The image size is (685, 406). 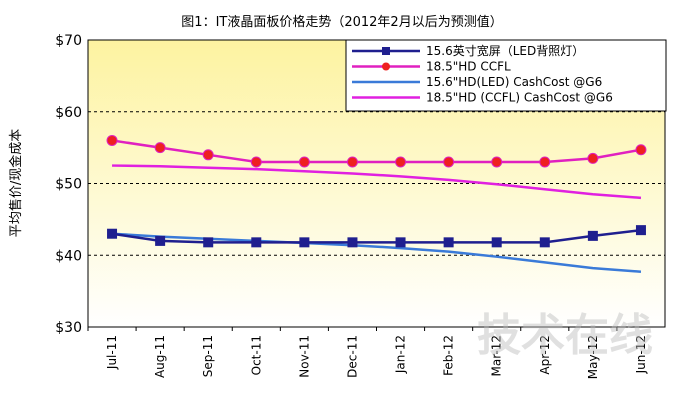 I want to click on legend-label: 18.5"HD (CCFL) CashCost @G6, so click(x=519, y=98).